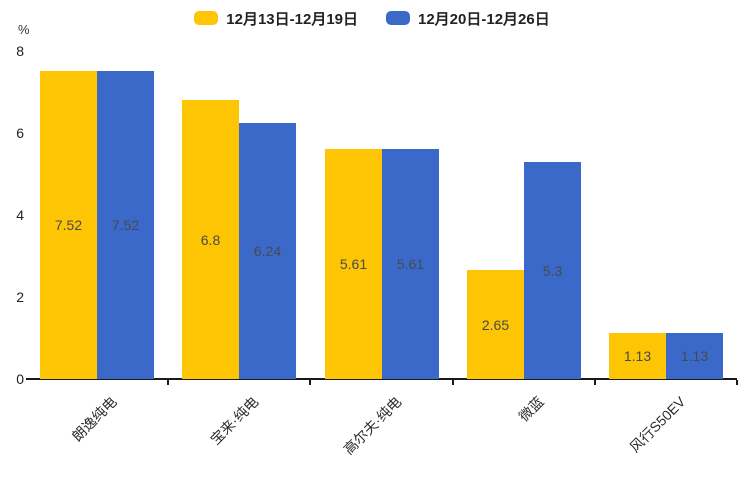  What do you see at coordinates (372, 425) in the screenshot?
I see `x-category-label: 高尔夫·纯电` at bounding box center [372, 425].